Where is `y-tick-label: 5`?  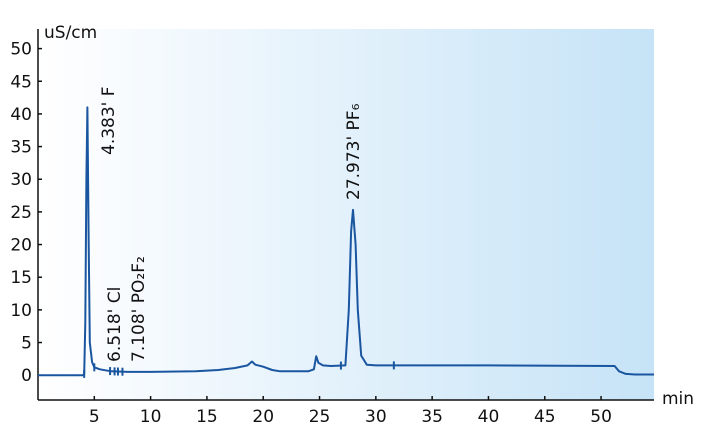
y-tick-label: 5 is located at coordinates (26, 344).